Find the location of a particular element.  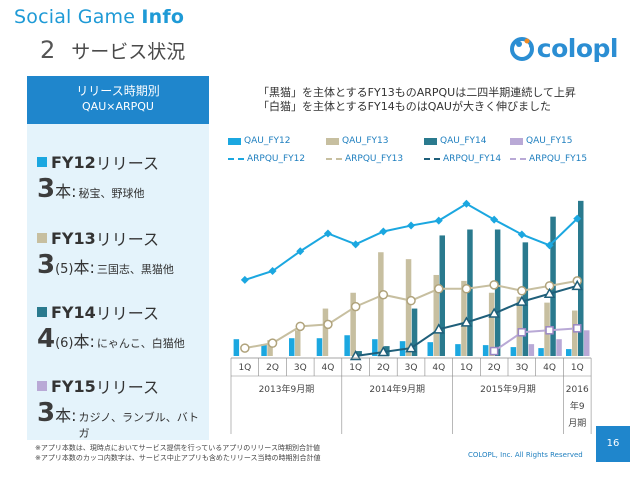

release-period-panel-header: リリース時期別 QAU×ARPQU is located at coordinates (118, 100).